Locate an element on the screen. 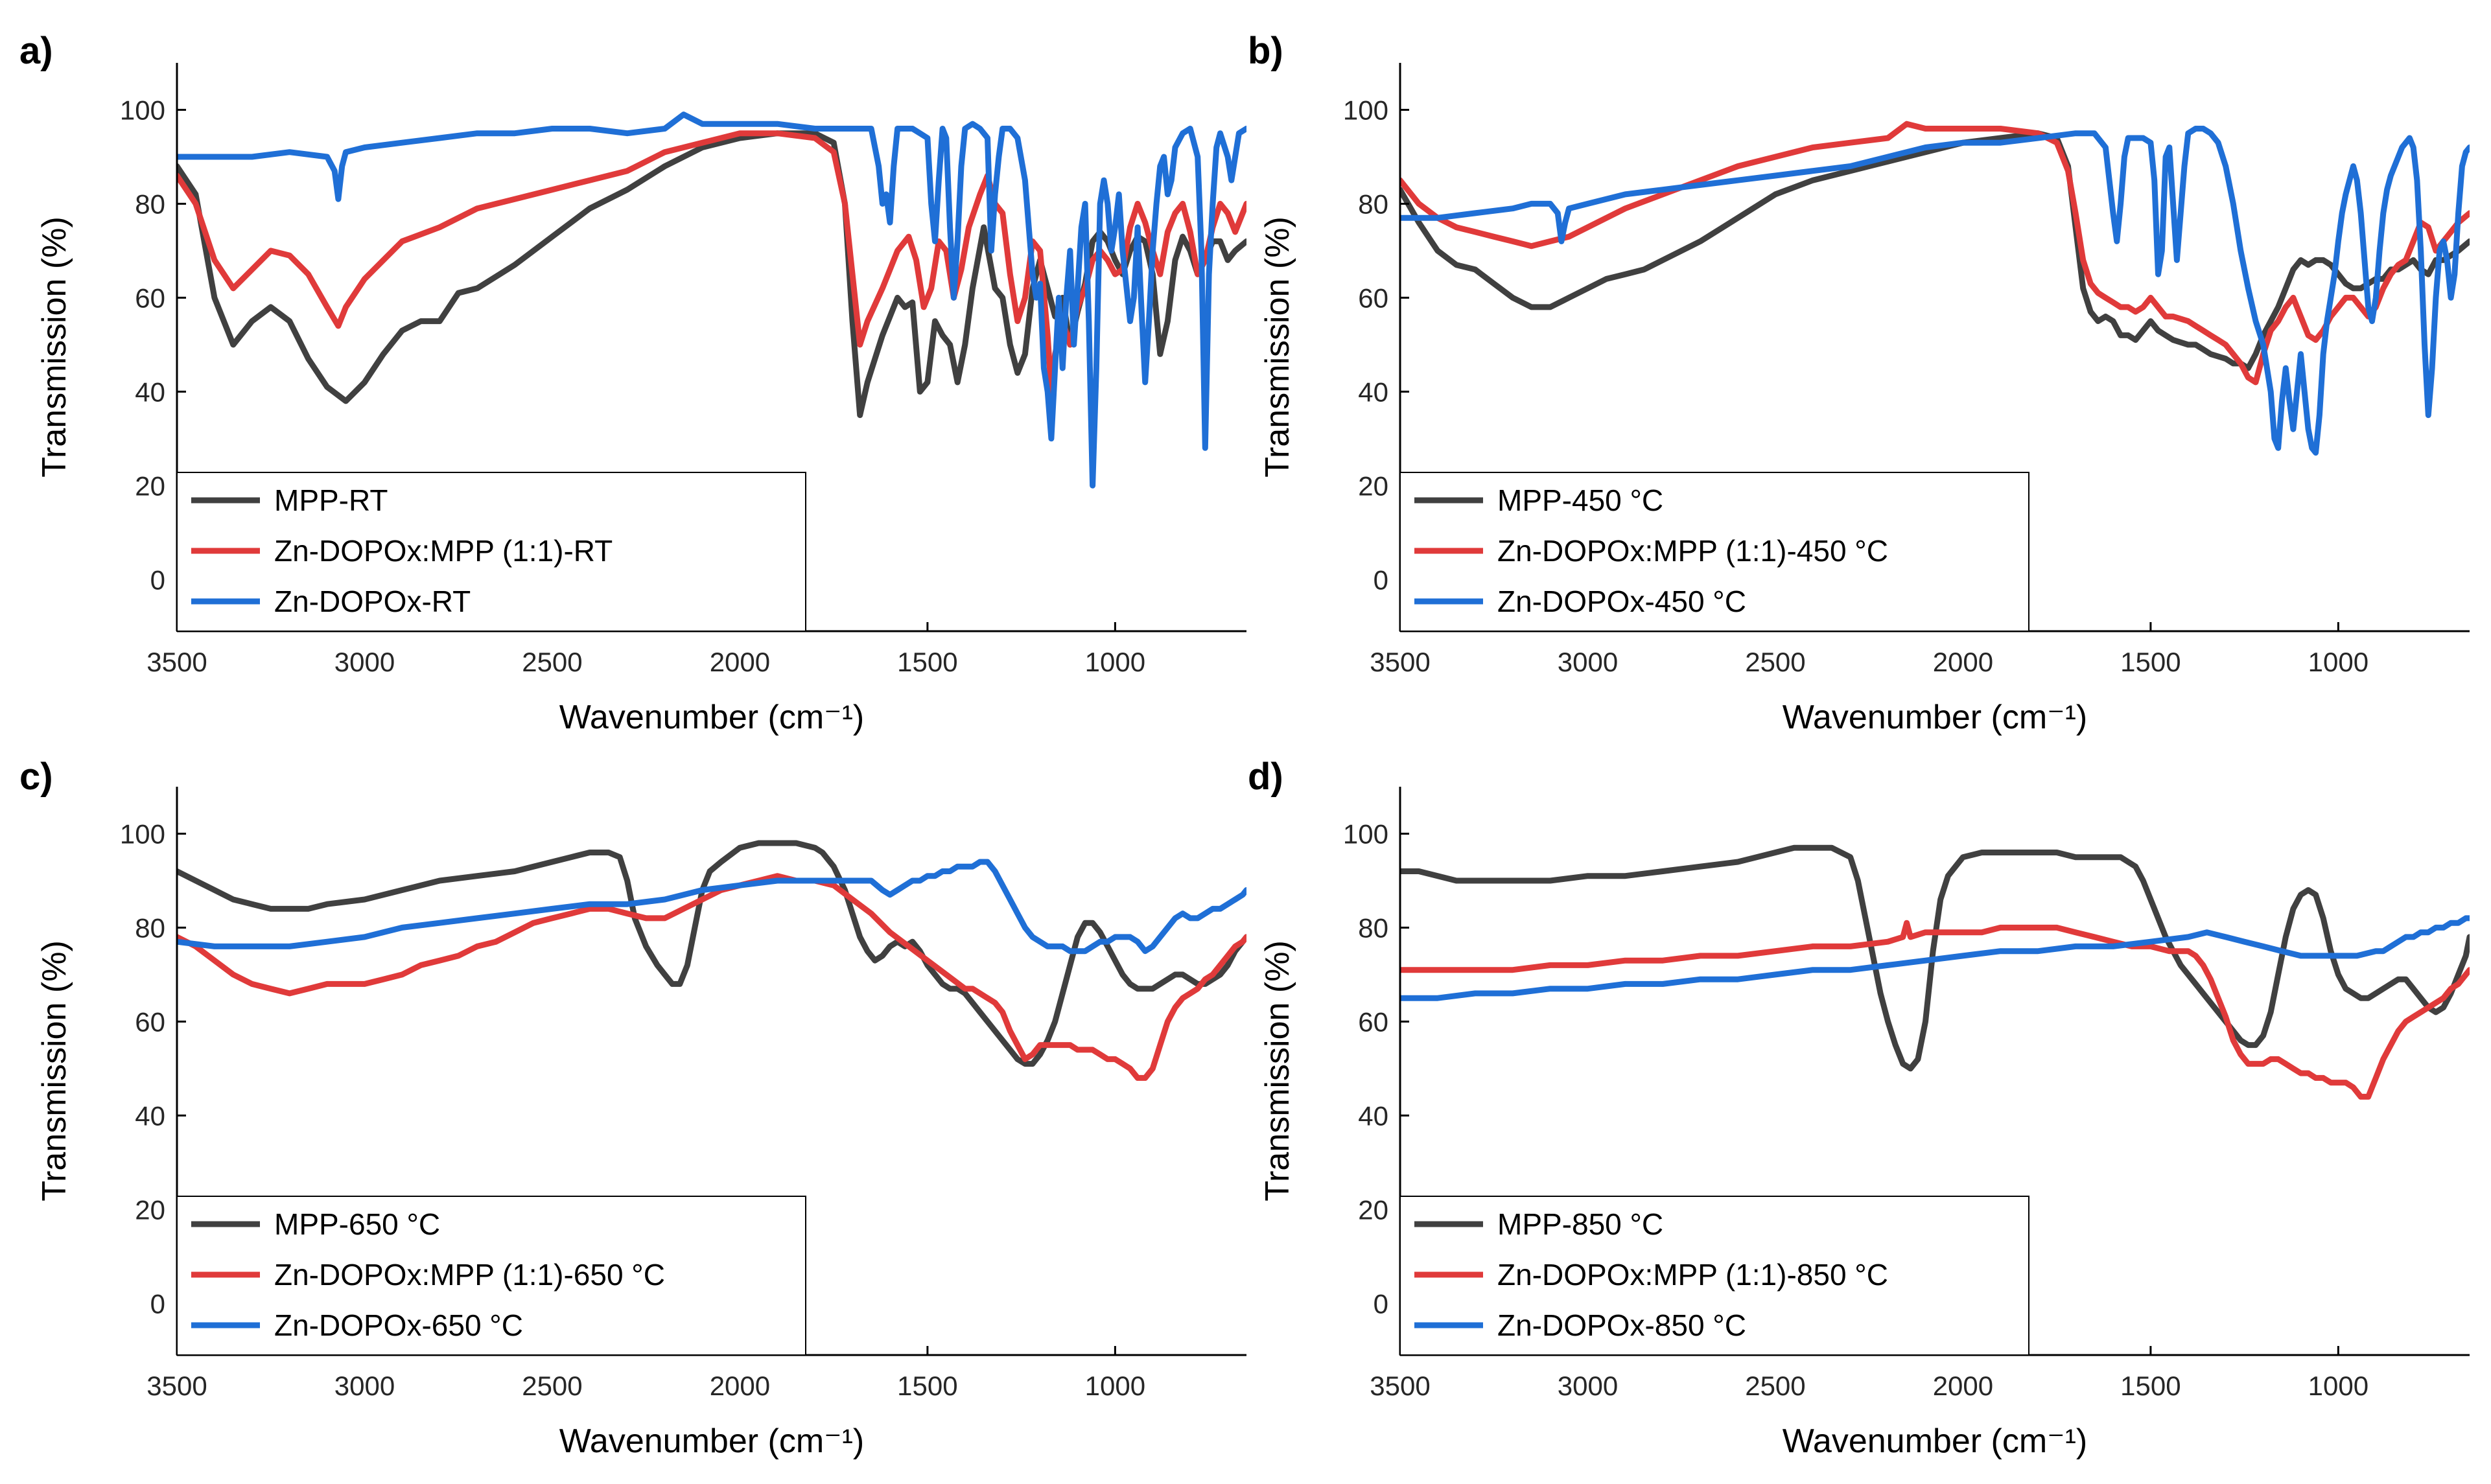  legend-label: MPP-850 °C is located at coordinates (1580, 1224).